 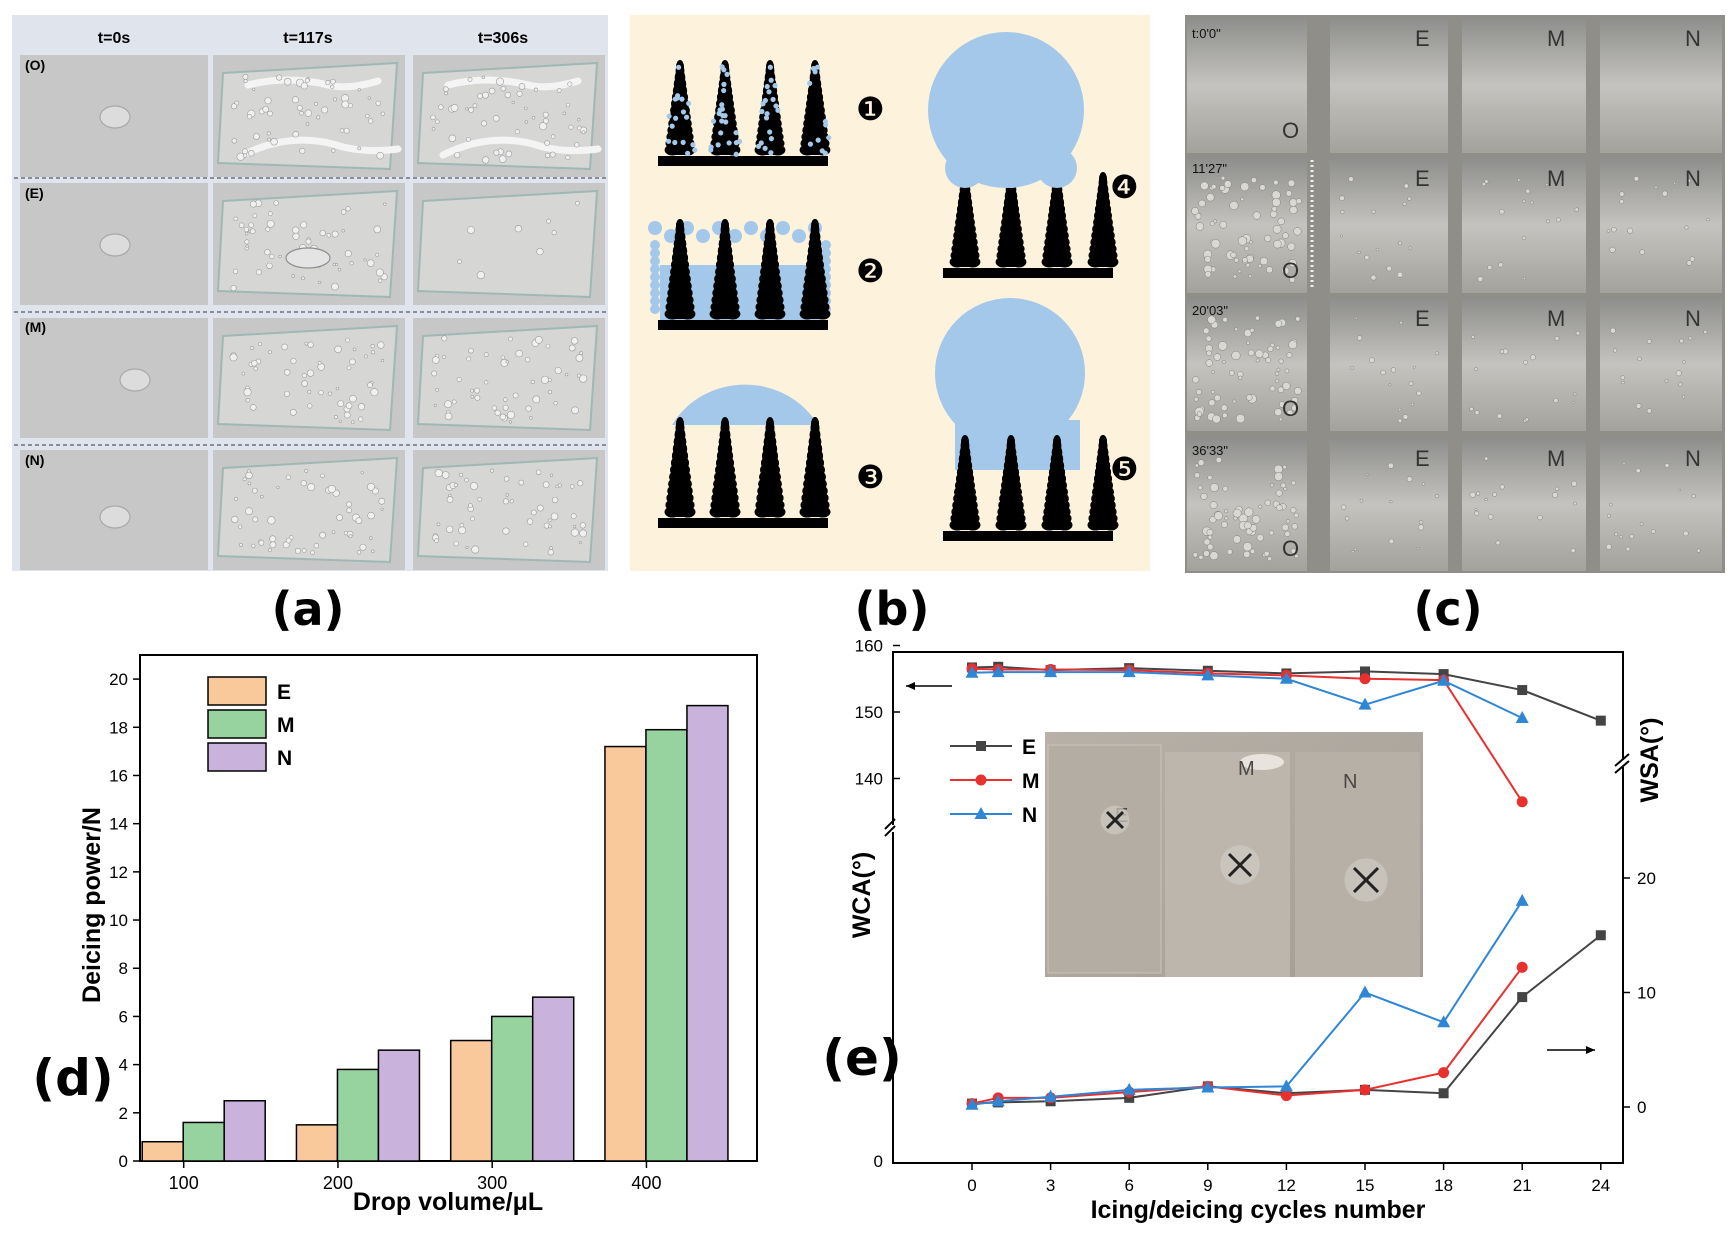 What do you see at coordinates (1031, 781) in the screenshot?
I see `legend-label: M` at bounding box center [1031, 781].